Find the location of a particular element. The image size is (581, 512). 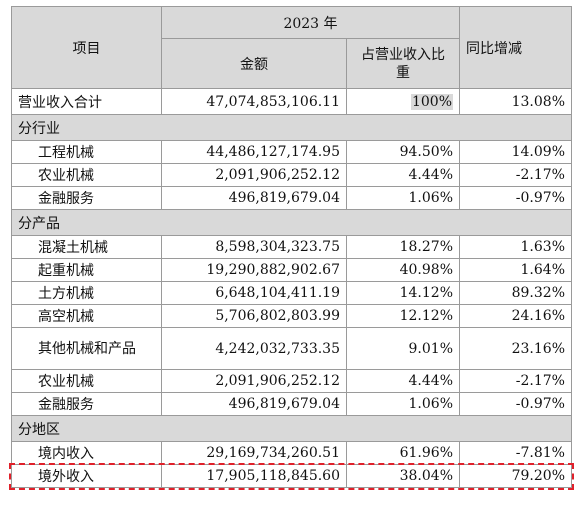

row-amount: 4,242,032,733.35 is located at coordinates (254, 348).